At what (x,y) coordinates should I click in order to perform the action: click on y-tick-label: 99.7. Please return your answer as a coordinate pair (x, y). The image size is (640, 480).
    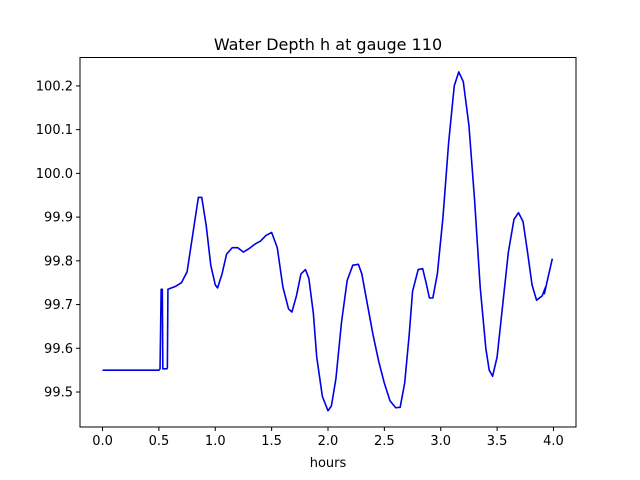
    Looking at the image, I should click on (58, 305).